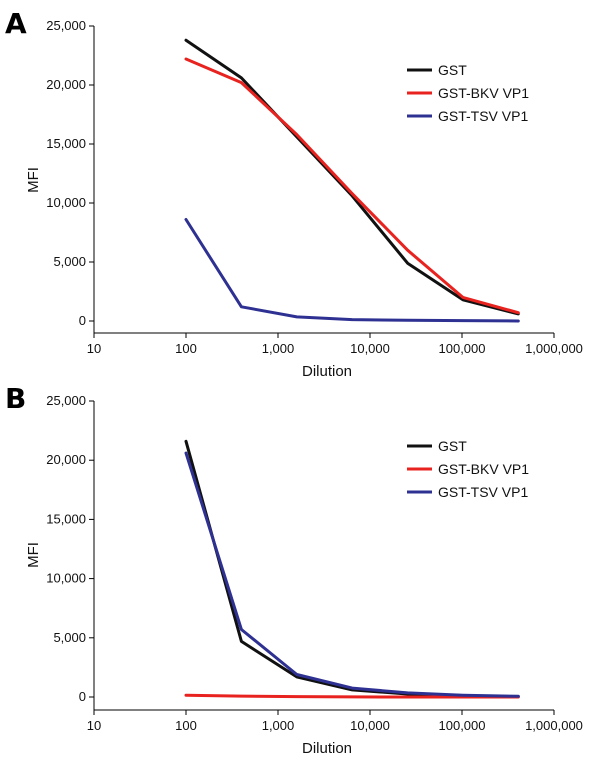 This screenshot has width=600, height=764. What do you see at coordinates (483, 93) in the screenshot?
I see `legend-label-bkv-a: GST-BKV VP1` at bounding box center [483, 93].